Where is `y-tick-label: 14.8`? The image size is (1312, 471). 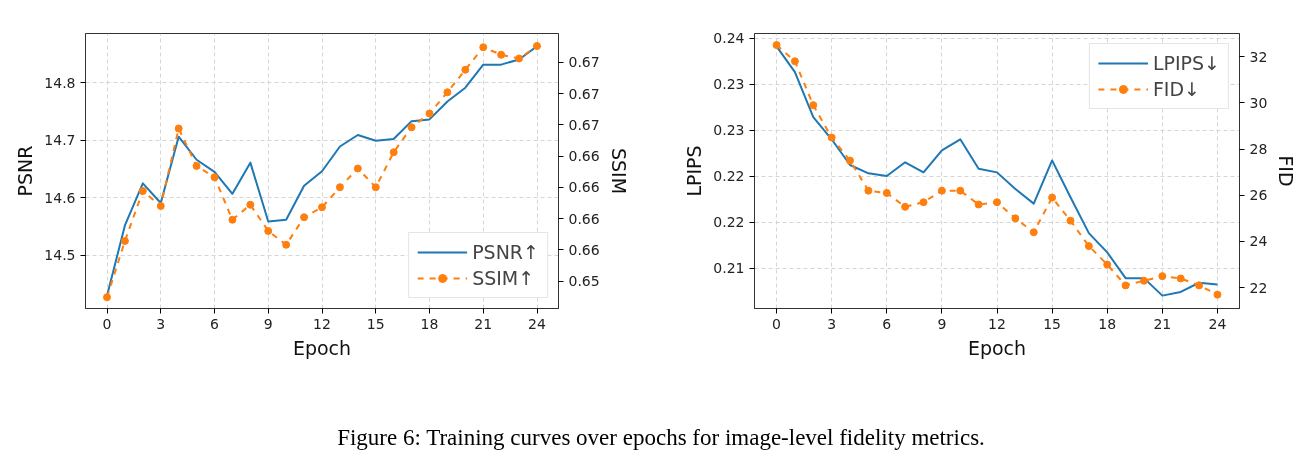 y-tick-label: 14.8 is located at coordinates (60, 82).